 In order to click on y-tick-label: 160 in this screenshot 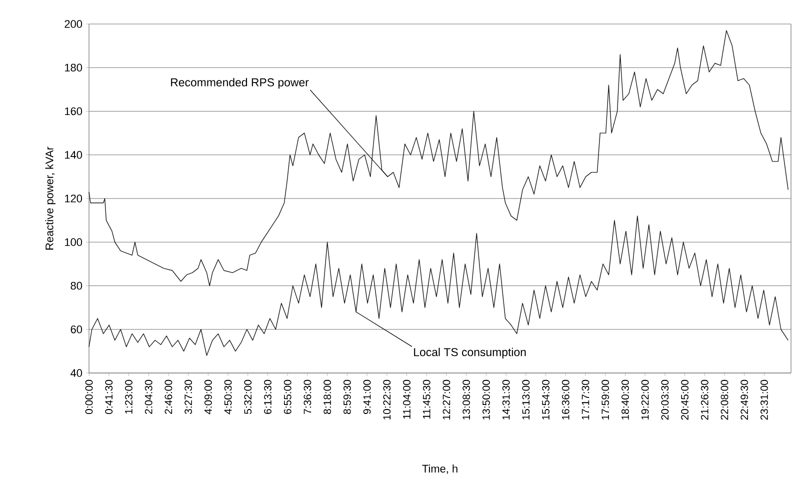, I will do `click(73, 111)`.